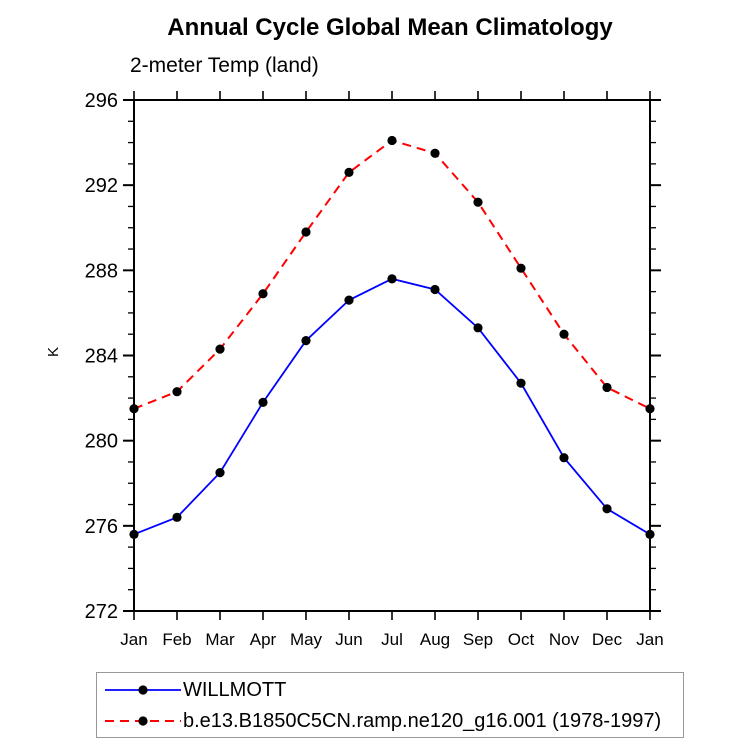  What do you see at coordinates (348, 639) in the screenshot?
I see `month-label: Jun` at bounding box center [348, 639].